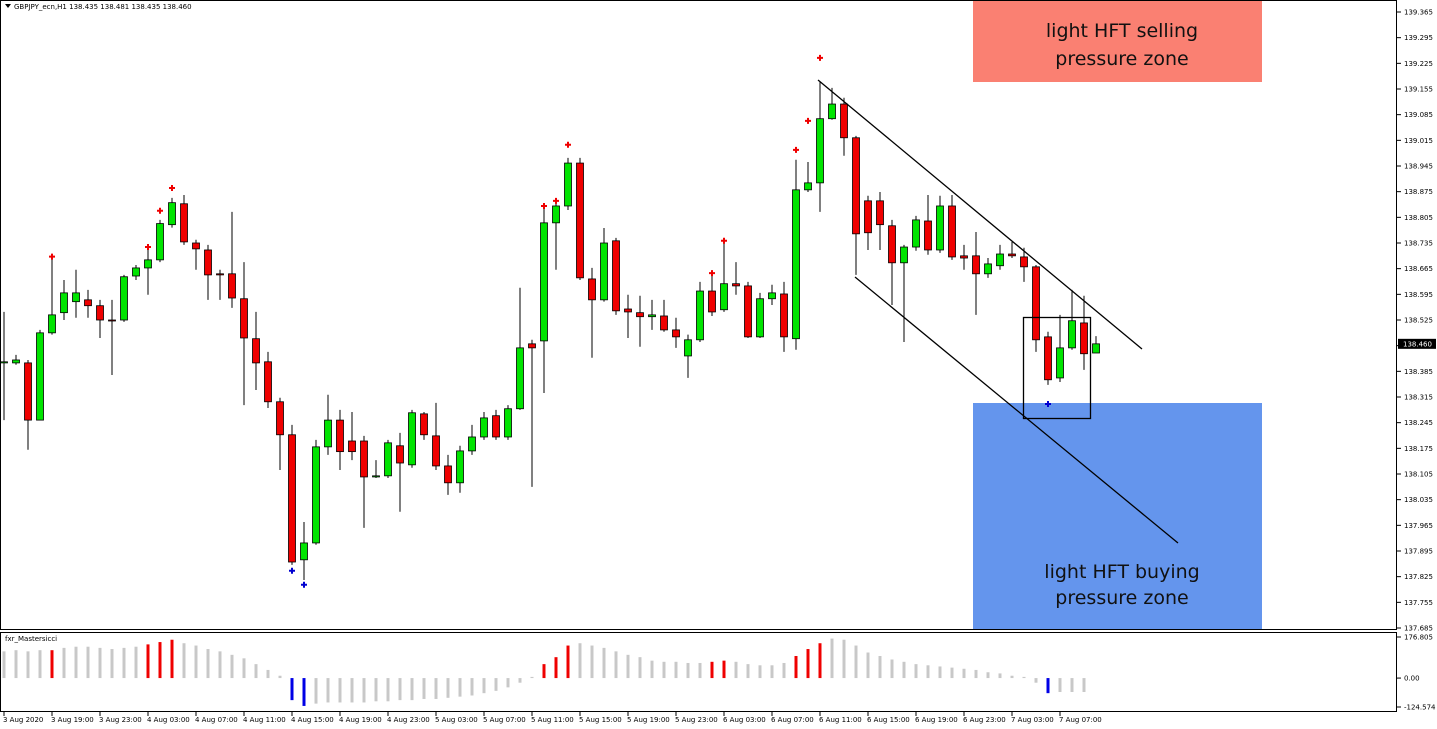 This screenshot has width=1437, height=729. What do you see at coordinates (23, 720) in the screenshot?
I see `x-tick-label: 3 Aug 2020` at bounding box center [23, 720].